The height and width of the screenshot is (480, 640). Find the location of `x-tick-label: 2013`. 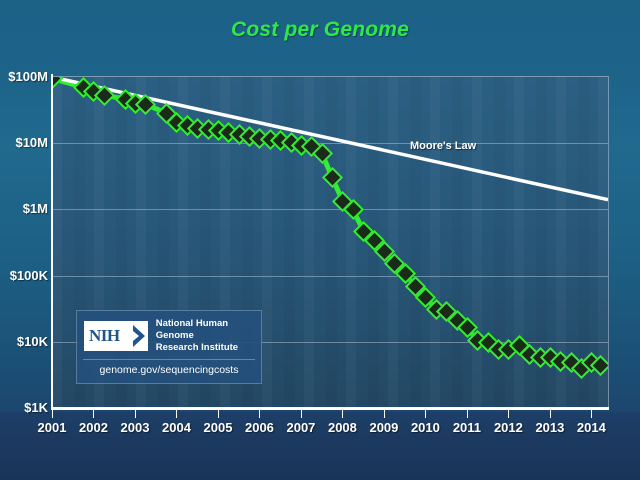

x-tick-label: 2013 is located at coordinates (550, 427).